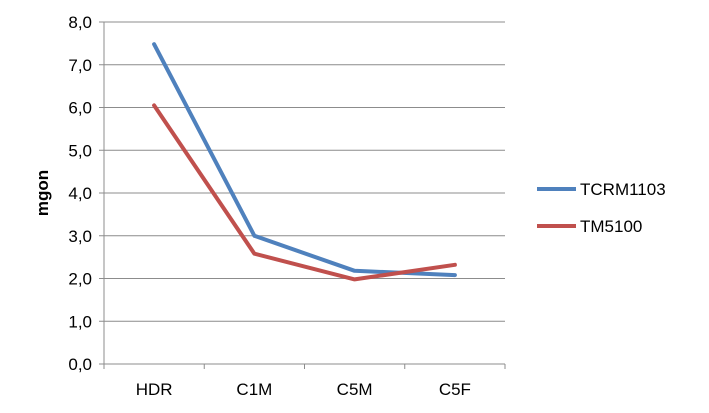 This screenshot has height=413, width=709. I want to click on y-tick-label: 5,0, so click(80, 150).